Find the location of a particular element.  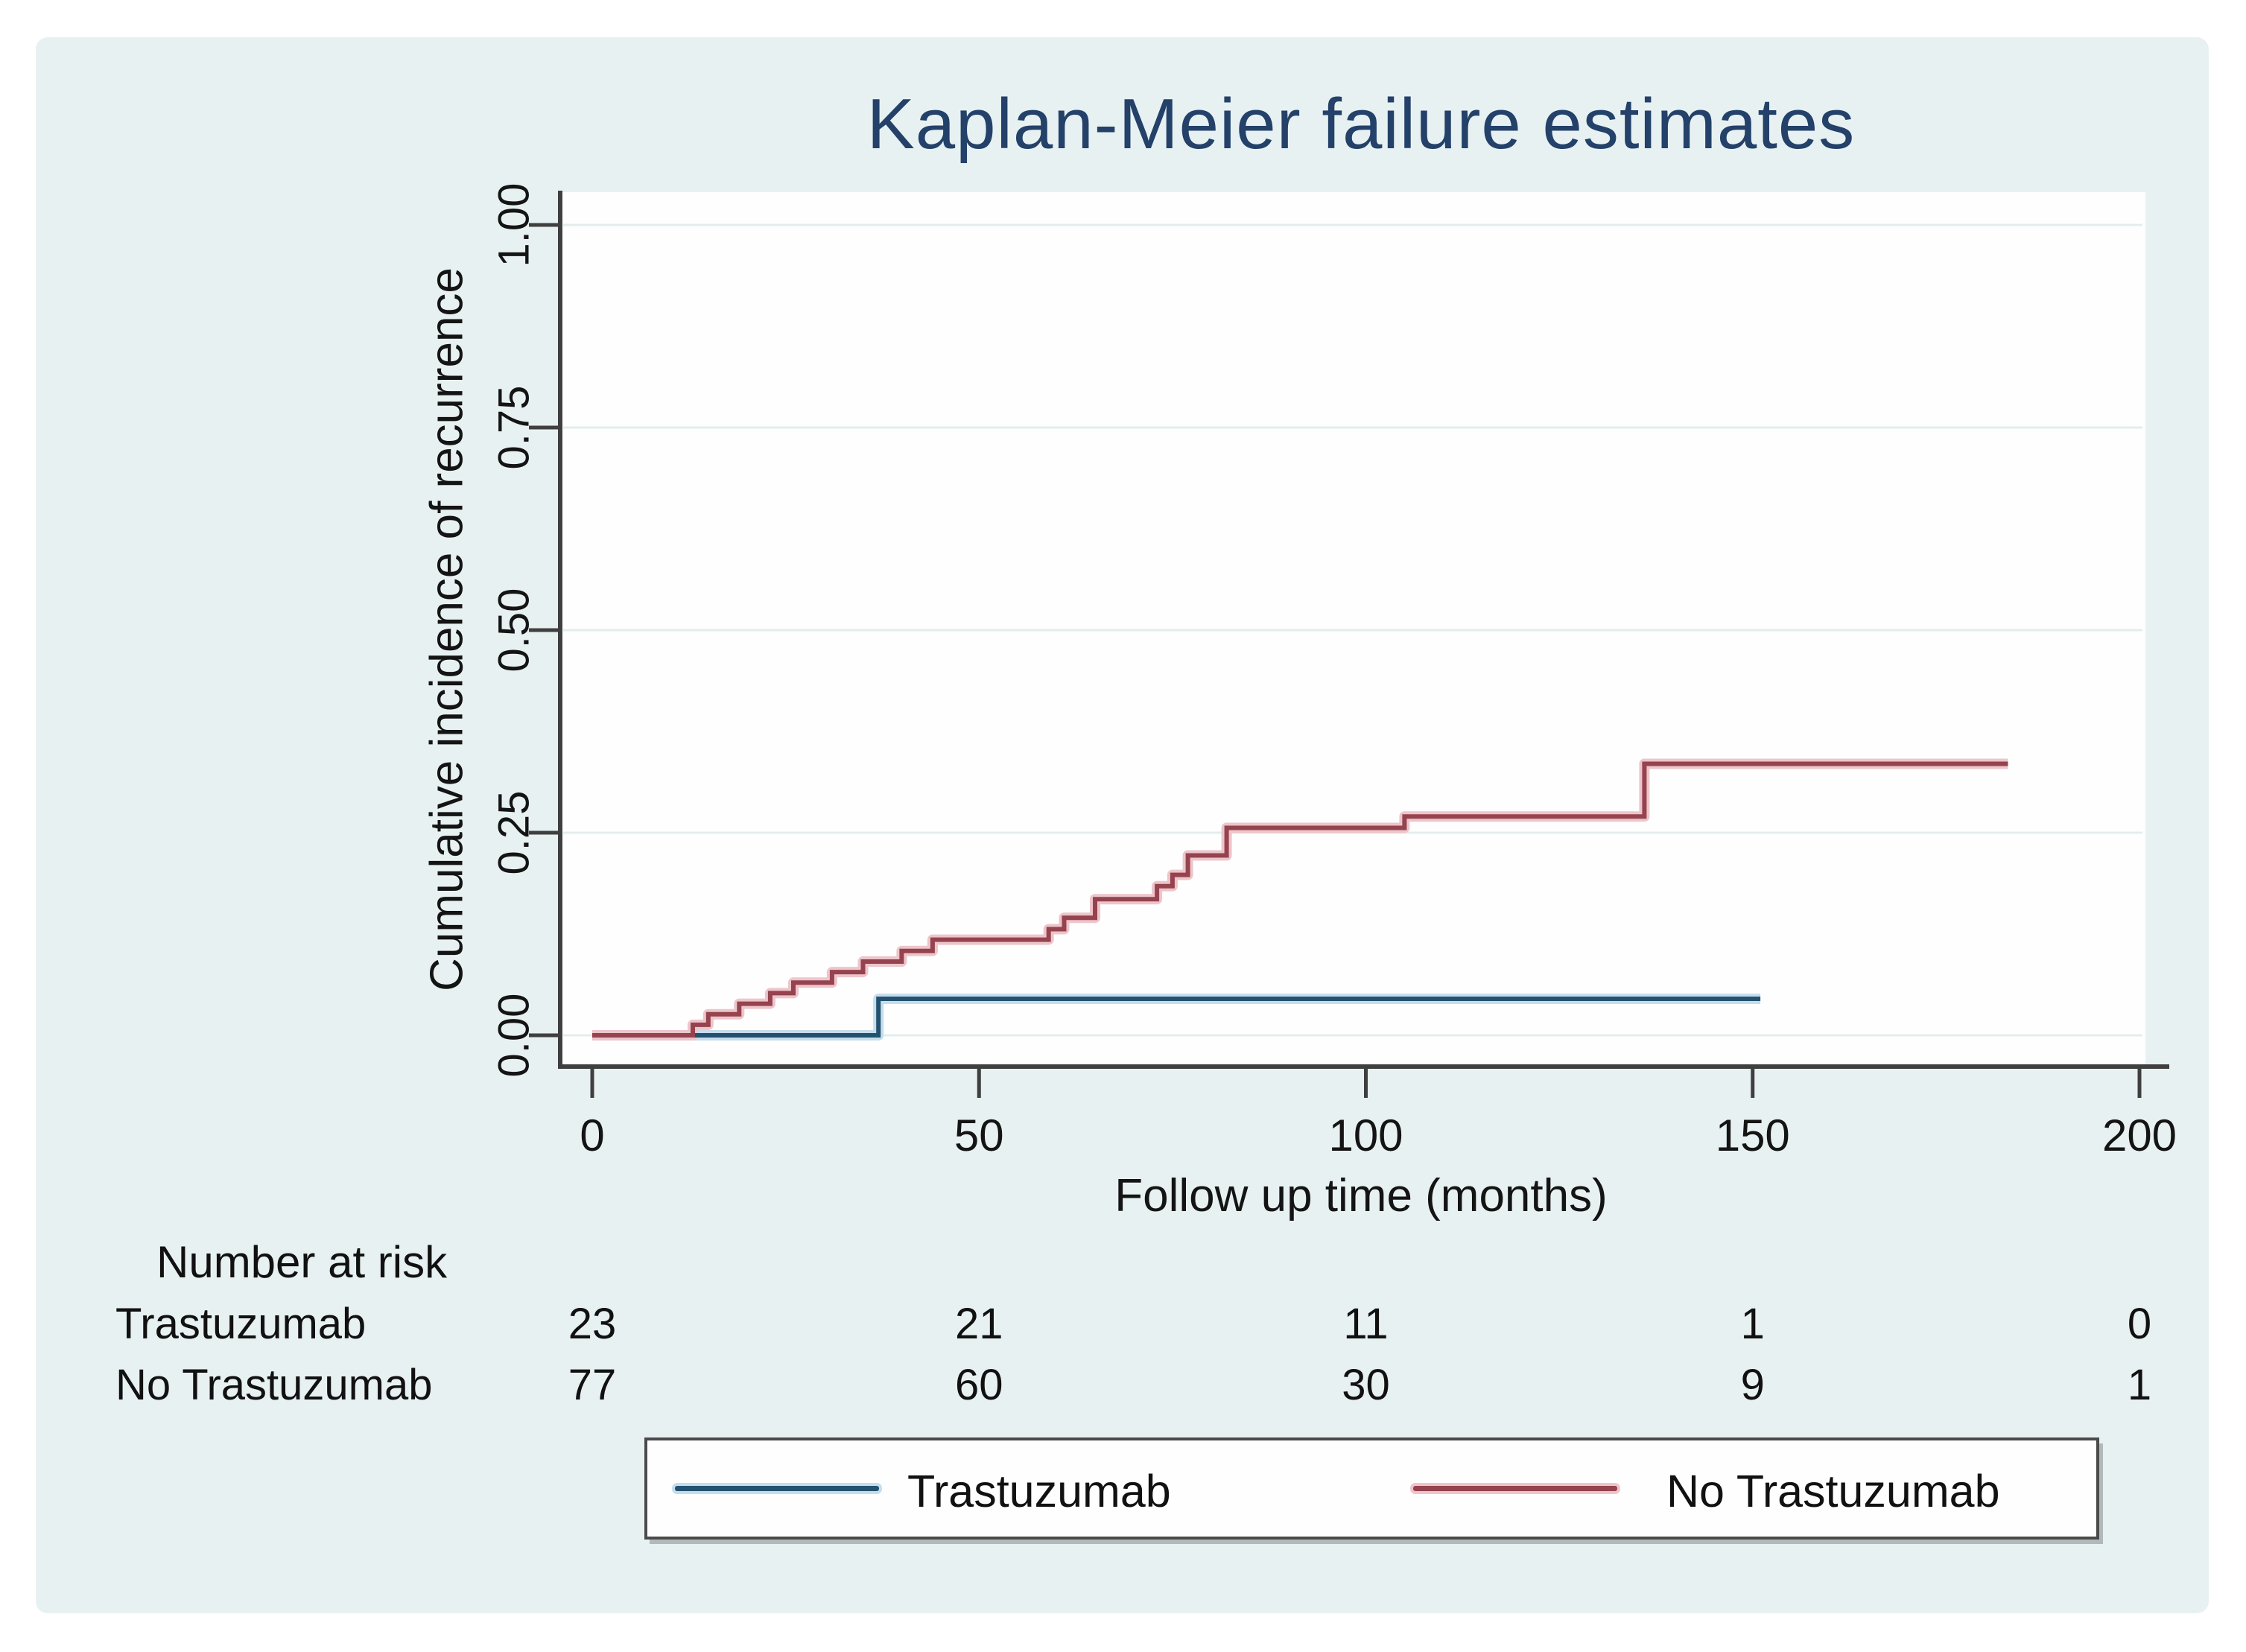

y-tick-label-0.75: 0.75 is located at coordinates (514, 427).